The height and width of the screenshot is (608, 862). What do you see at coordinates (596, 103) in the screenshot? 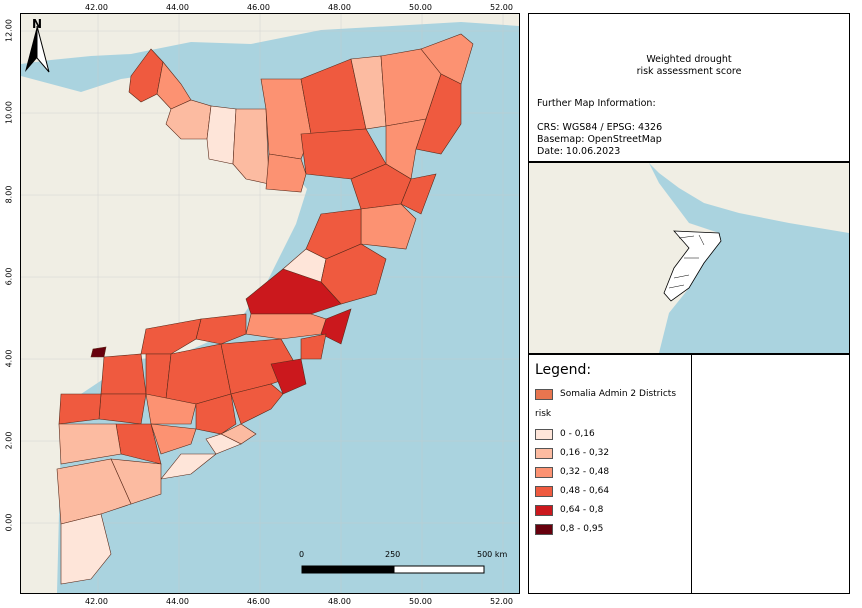
I see `further-info-label: Further Map Information:` at bounding box center [596, 103].